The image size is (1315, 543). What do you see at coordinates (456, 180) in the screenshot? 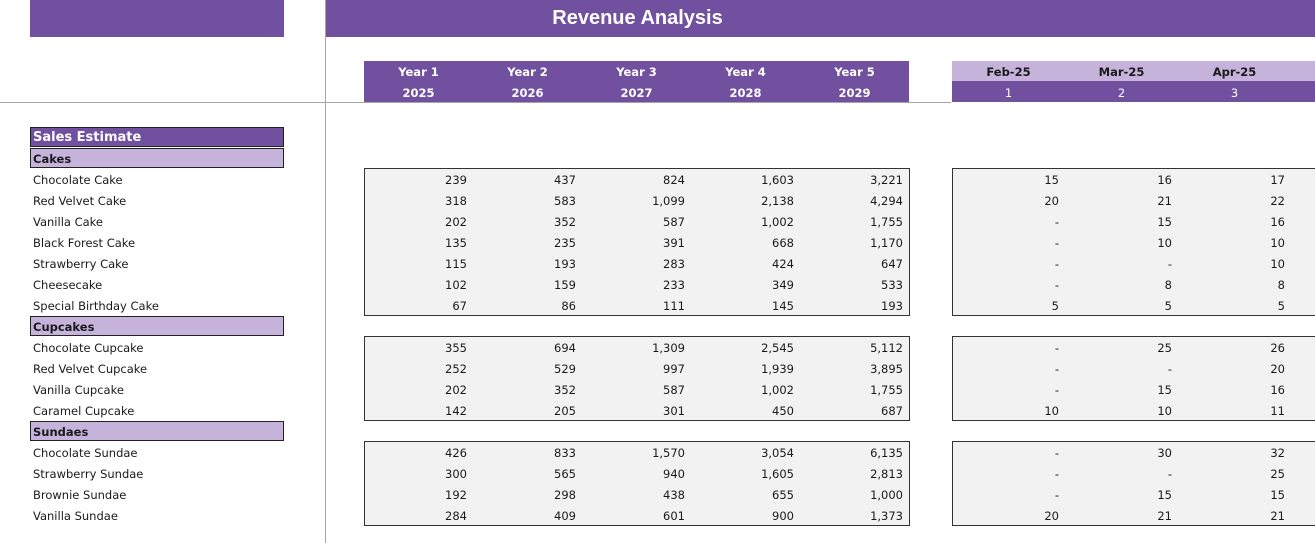
I see `year-value-cell: 239` at bounding box center [456, 180].